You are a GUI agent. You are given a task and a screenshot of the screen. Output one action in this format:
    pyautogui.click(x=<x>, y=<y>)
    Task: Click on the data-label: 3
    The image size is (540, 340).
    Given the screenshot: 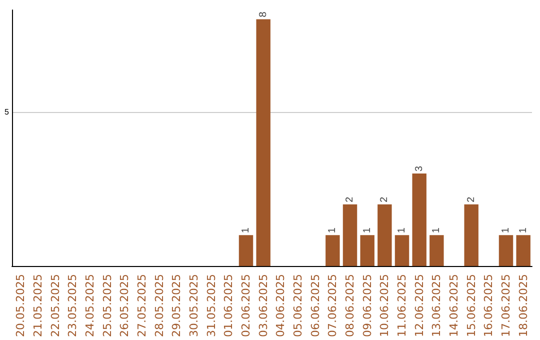 What is the action you would take?
    pyautogui.click(x=419, y=168)
    